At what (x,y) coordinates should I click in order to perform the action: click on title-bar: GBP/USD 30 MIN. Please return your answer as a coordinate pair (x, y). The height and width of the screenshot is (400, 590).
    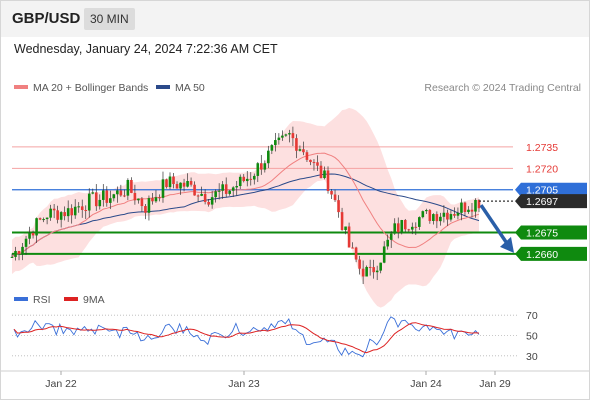
    Looking at the image, I should click on (295, 19).